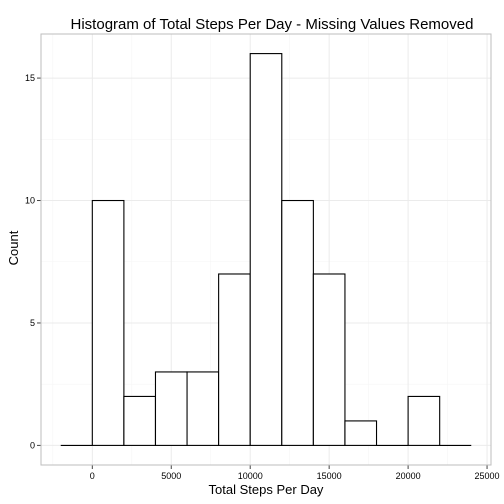 The width and height of the screenshot is (504, 504). I want to click on x-tick-label: 10000, so click(250, 476).